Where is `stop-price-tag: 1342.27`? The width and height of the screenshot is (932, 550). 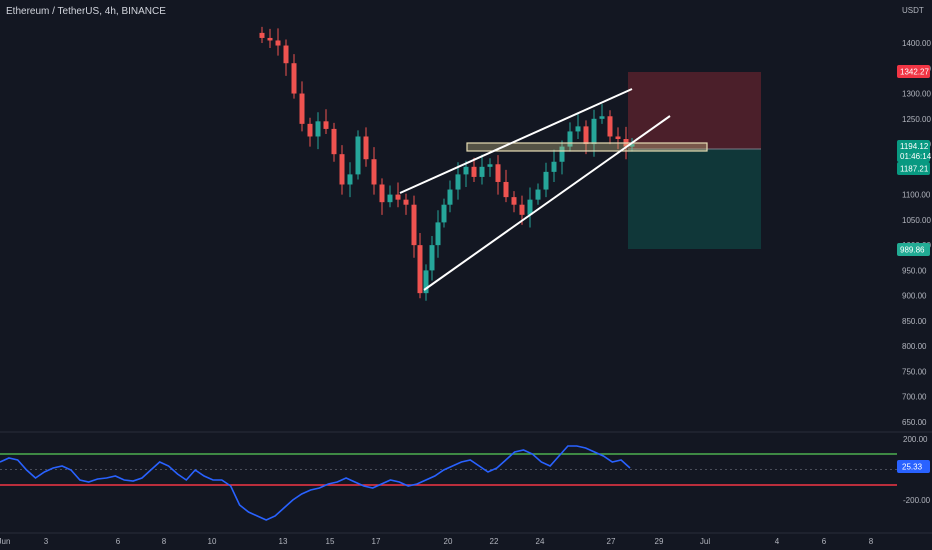
stop-price-tag: 1342.27 is located at coordinates (913, 71).